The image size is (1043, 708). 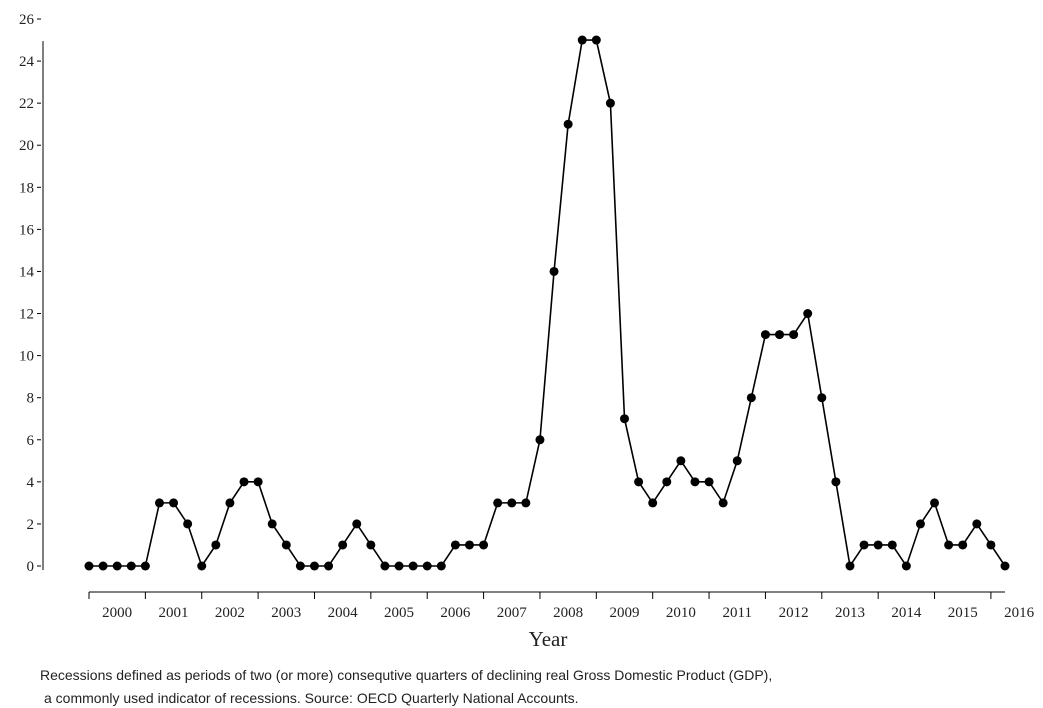 What do you see at coordinates (548, 639) in the screenshot?
I see `x-axis-label: Year` at bounding box center [548, 639].